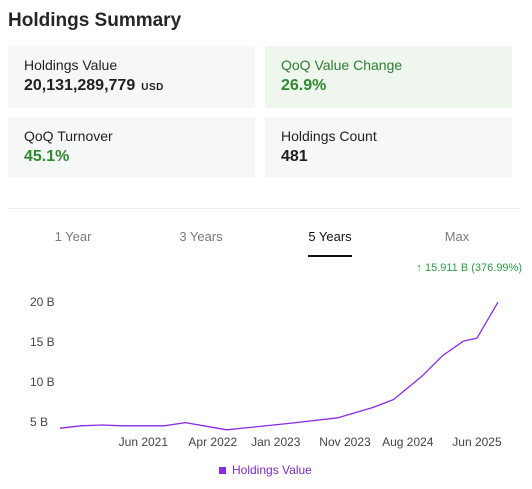 This screenshot has width=532, height=489. What do you see at coordinates (345, 442) in the screenshot?
I see `x-tick-label: Nov 2023` at bounding box center [345, 442].